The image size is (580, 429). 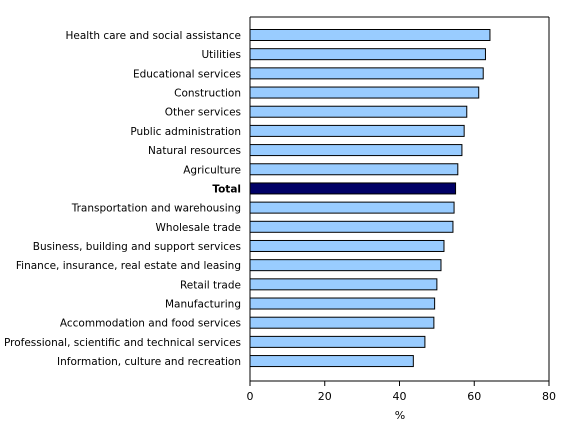 What do you see at coordinates (353, 188) in the screenshot?
I see `bar-total` at bounding box center [353, 188].